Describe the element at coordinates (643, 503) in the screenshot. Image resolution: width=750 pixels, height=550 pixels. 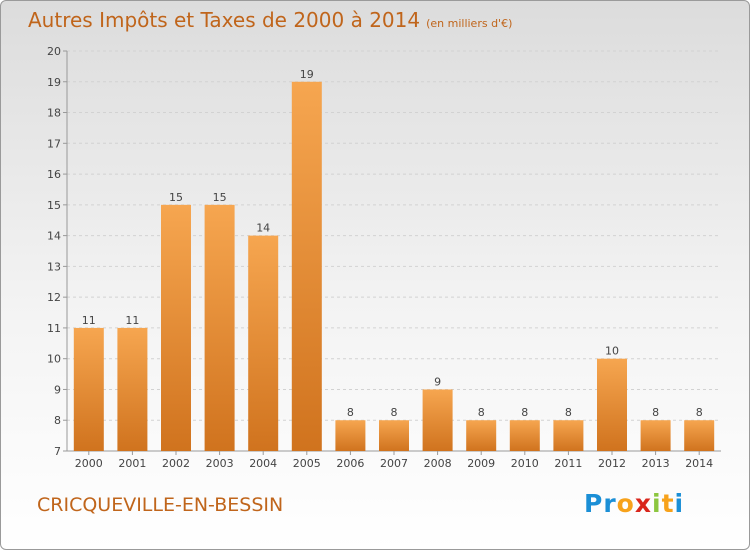
I see `logo-letter: x` at that location.